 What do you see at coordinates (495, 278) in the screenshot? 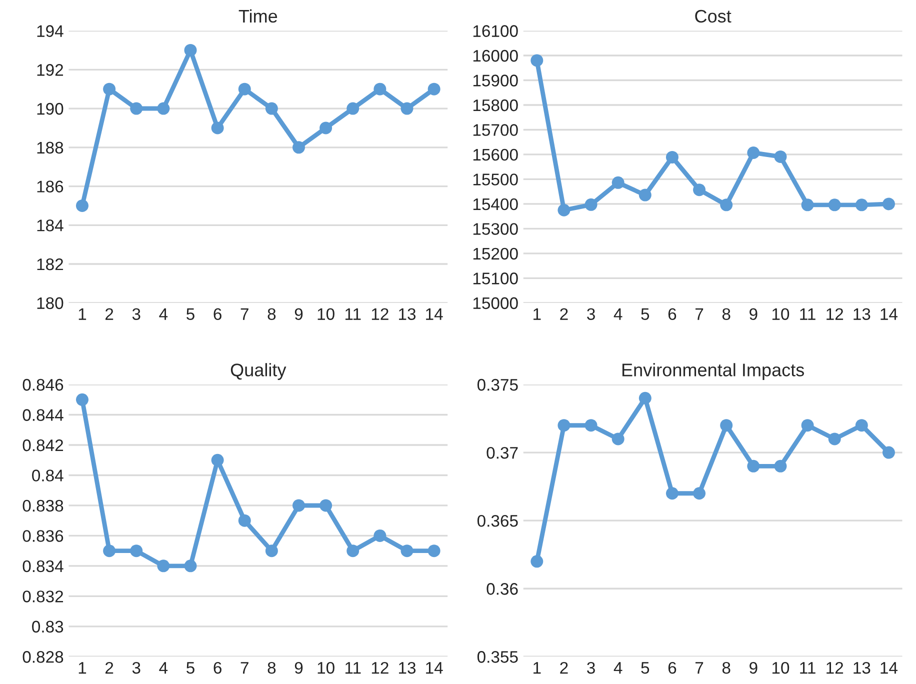
I see `y-tick-label: 15100` at bounding box center [495, 278].